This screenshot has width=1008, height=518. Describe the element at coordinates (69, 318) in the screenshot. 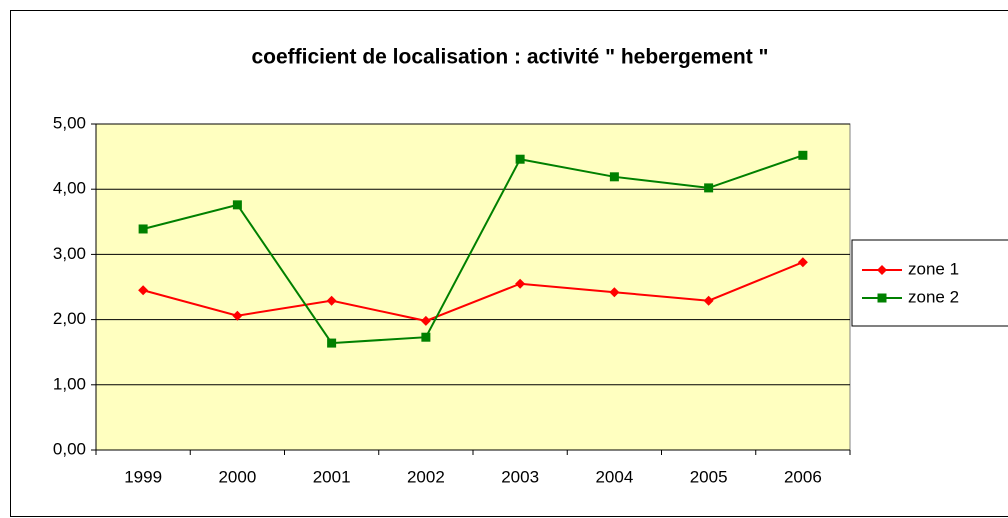

I see `y-tick-label: 2,00` at that location.